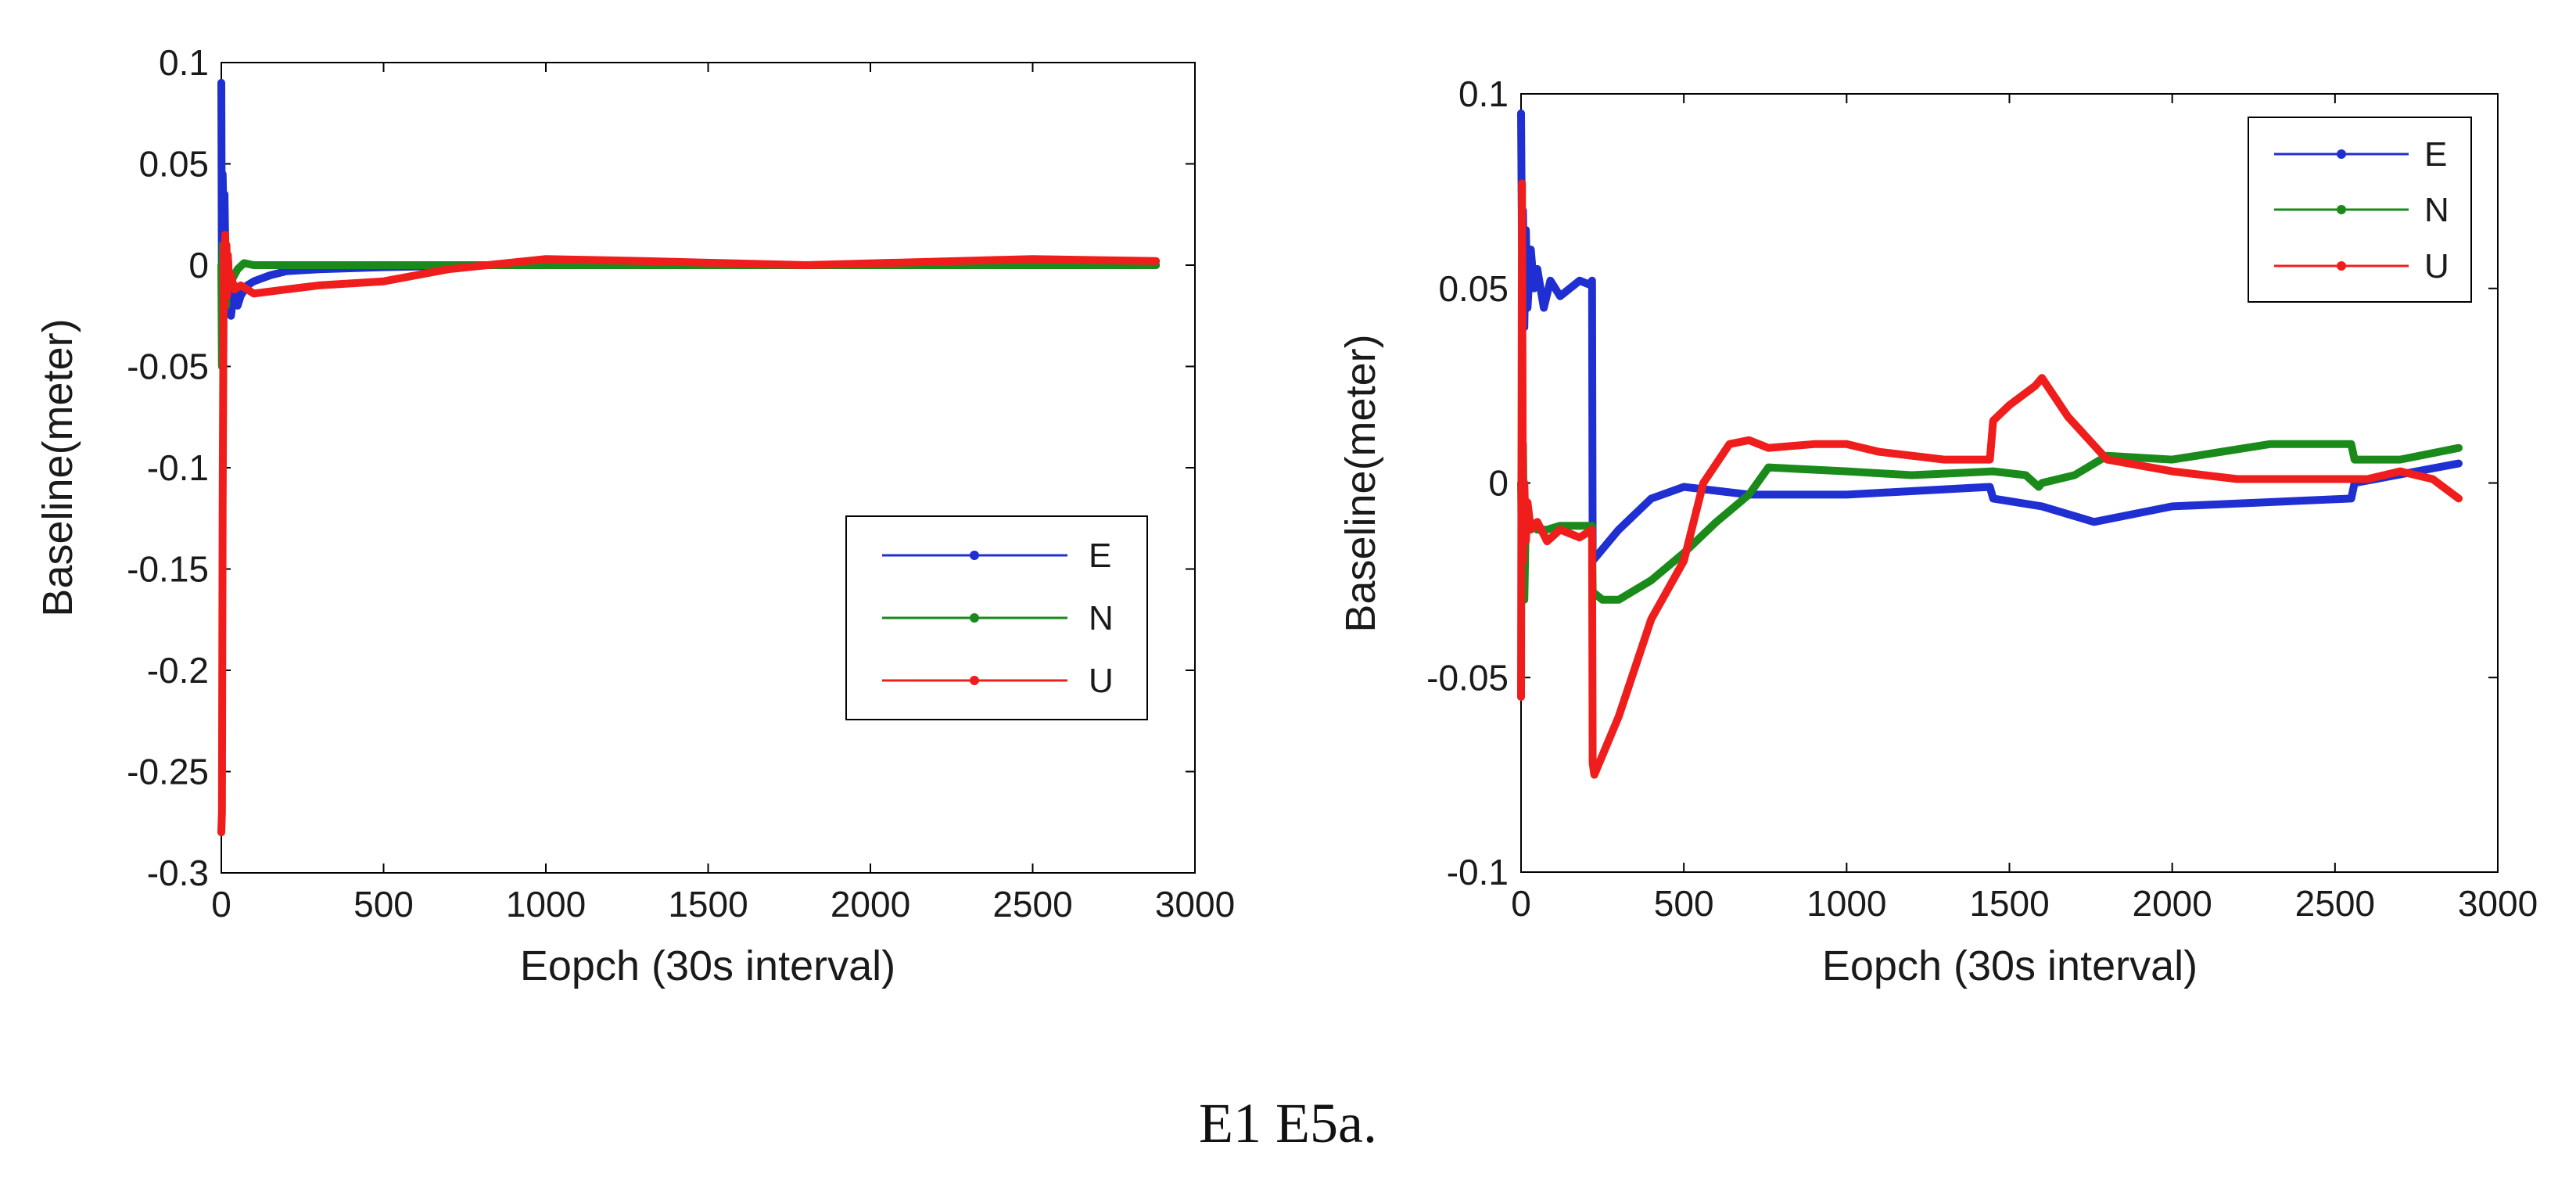 This screenshot has height=1192, width=2576. I want to click on y-tick-label: 0, so click(1498, 483).